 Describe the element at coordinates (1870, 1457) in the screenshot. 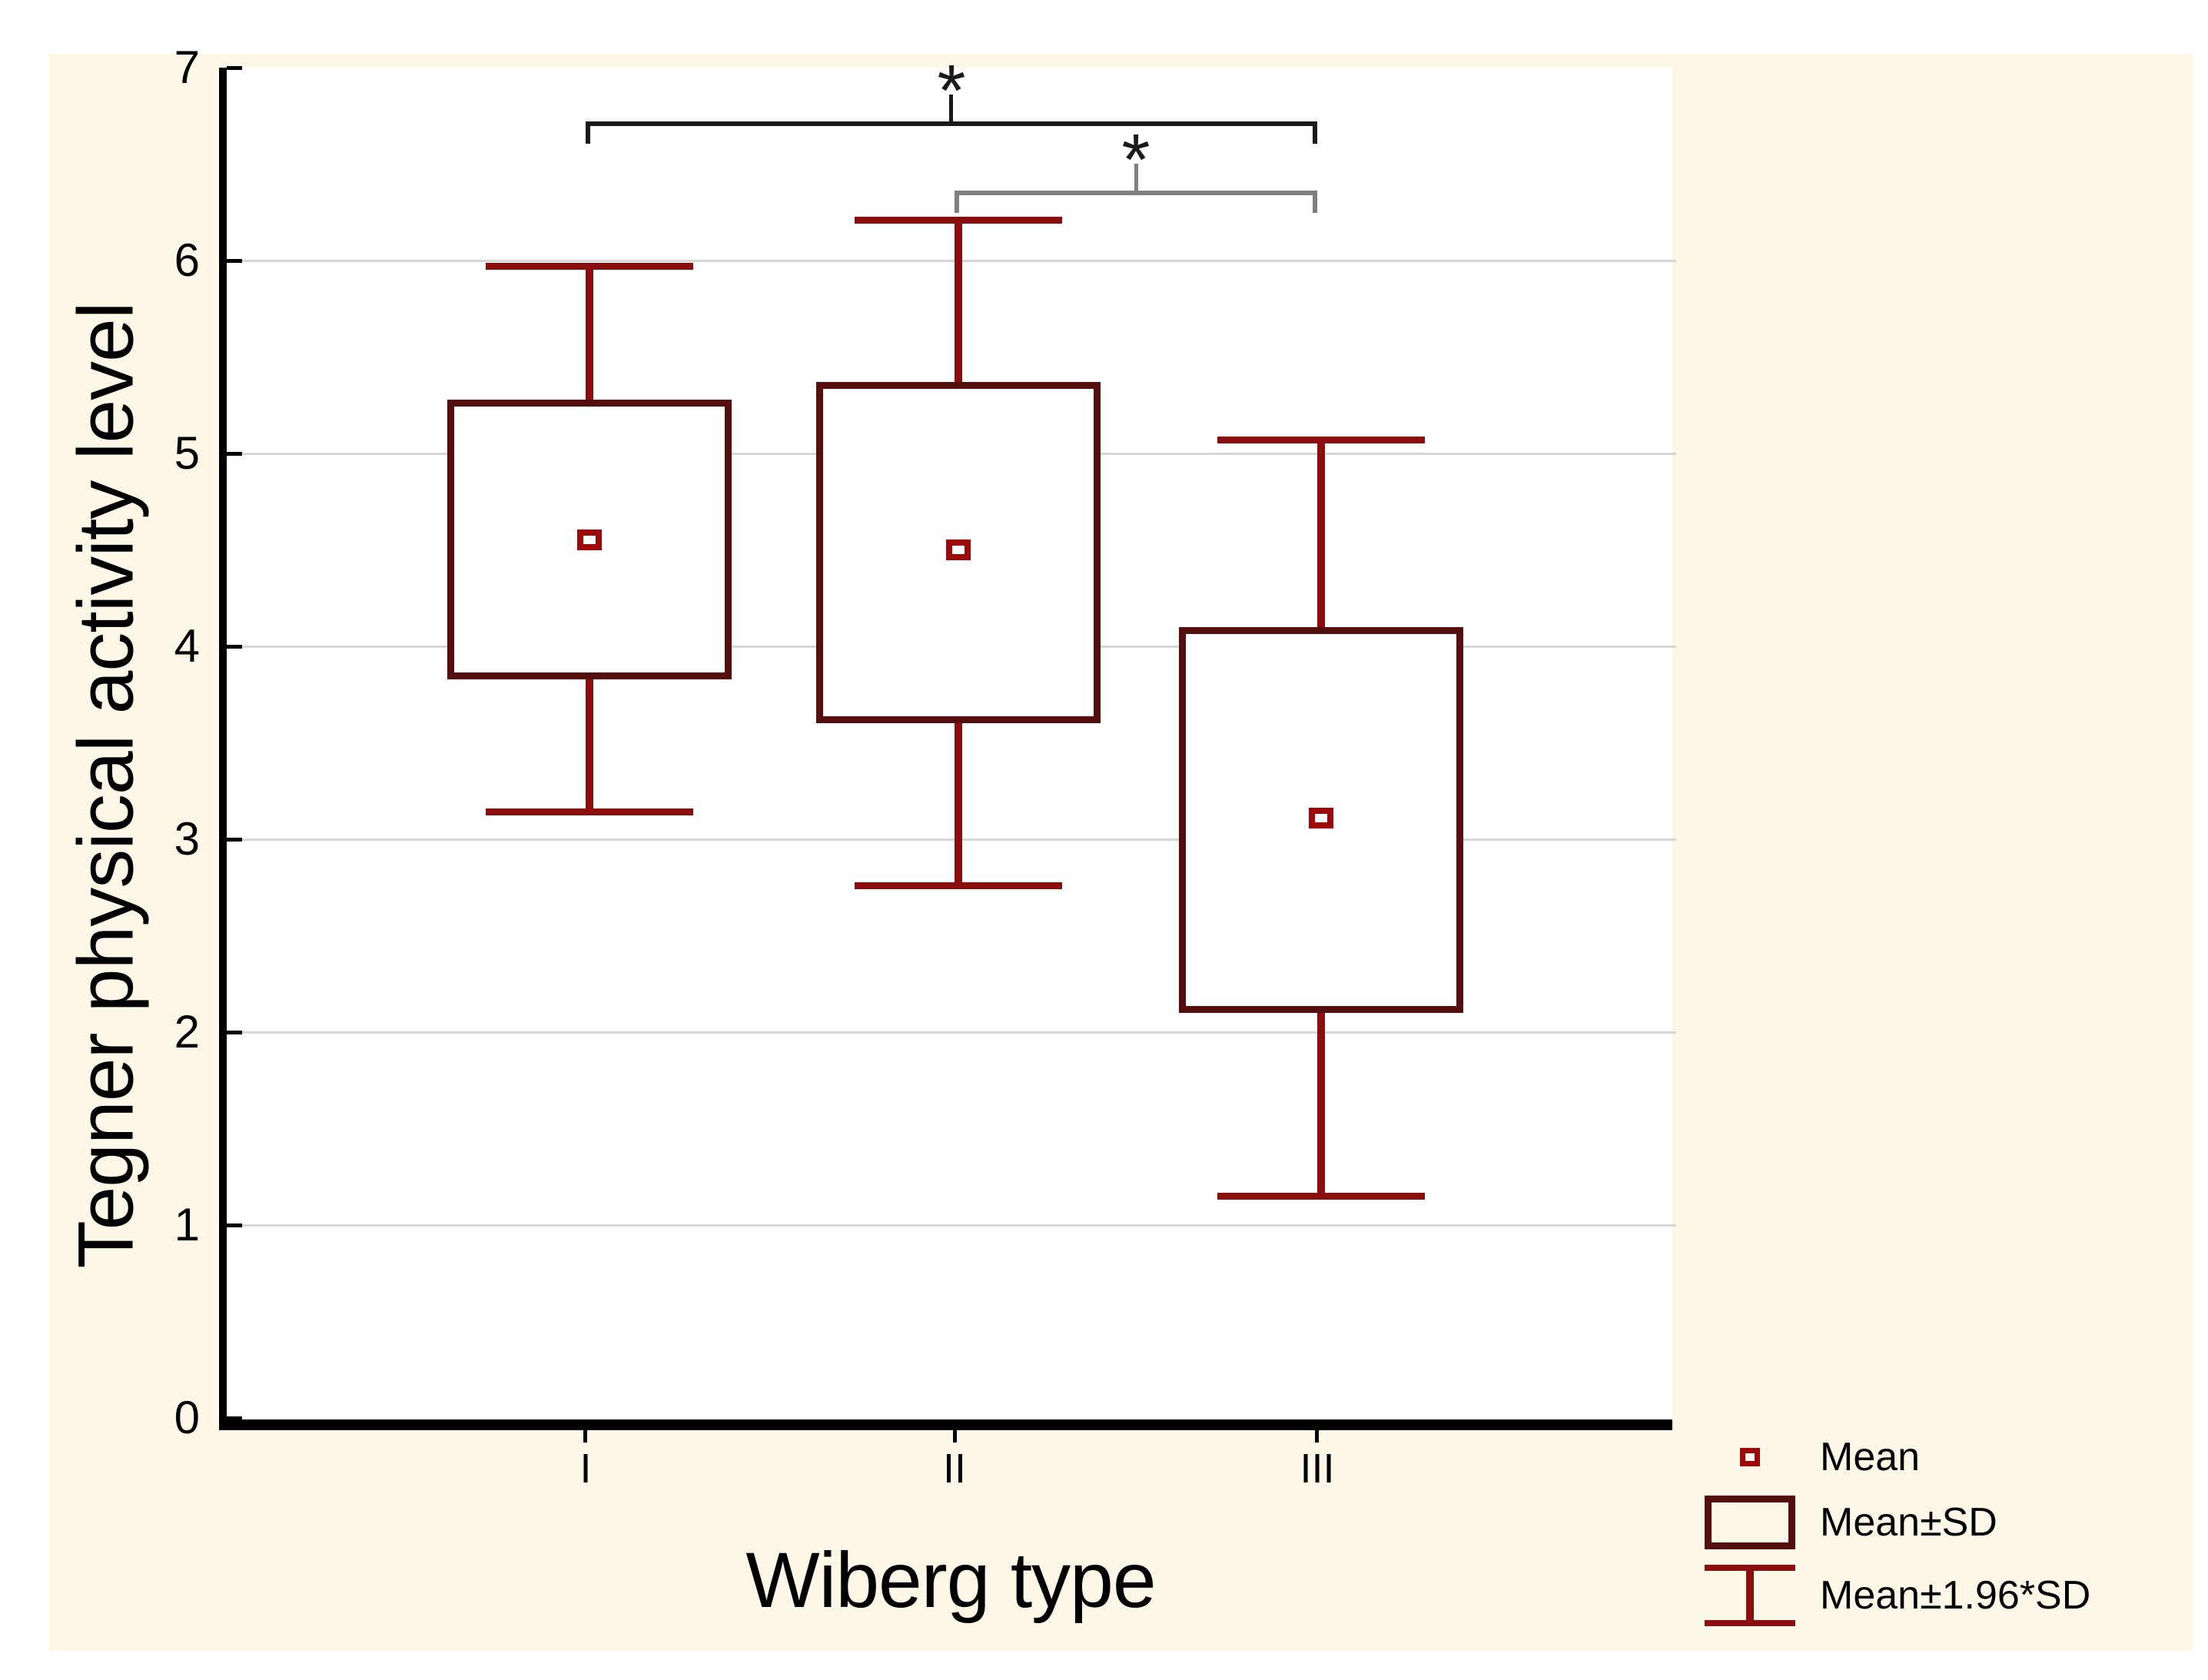

I see `legend-label: Mean` at that location.